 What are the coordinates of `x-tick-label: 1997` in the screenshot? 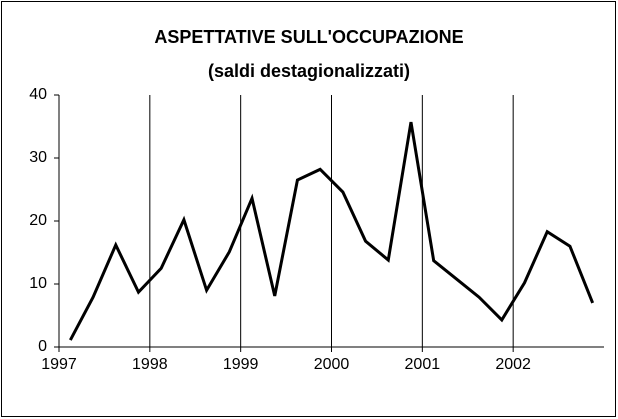 It's located at (59, 364).